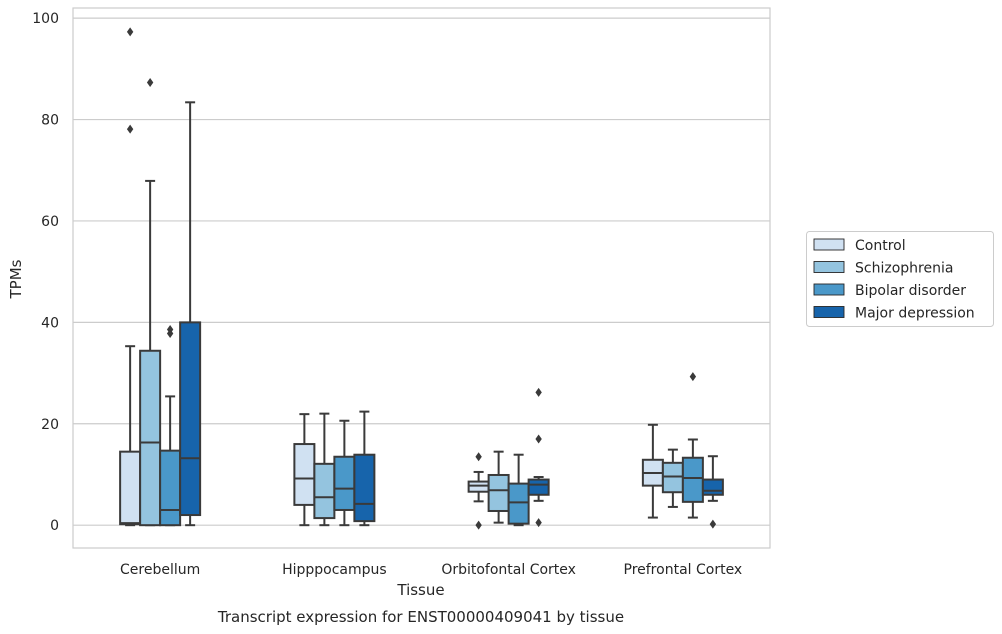  I want to click on legend-label: Control, so click(880, 246).